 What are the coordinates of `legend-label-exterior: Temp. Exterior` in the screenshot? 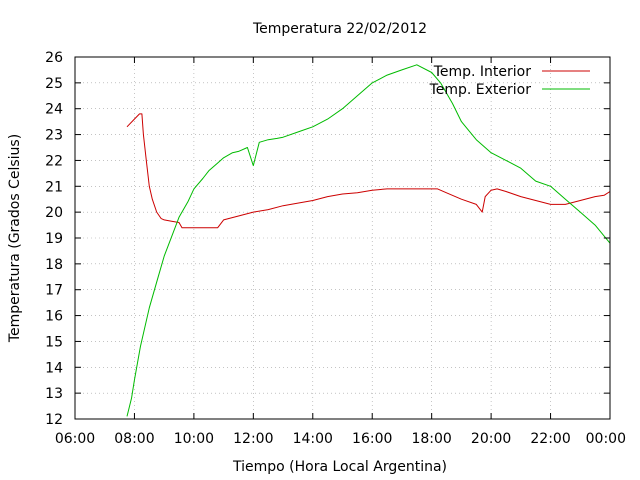 It's located at (480, 90).